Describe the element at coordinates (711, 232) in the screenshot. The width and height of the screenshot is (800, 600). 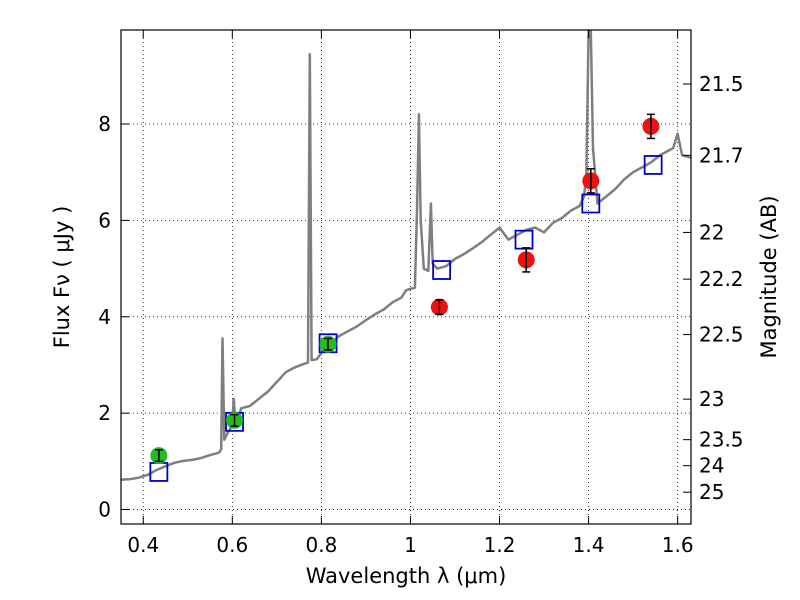
I see `right-tick-label: 22` at that location.